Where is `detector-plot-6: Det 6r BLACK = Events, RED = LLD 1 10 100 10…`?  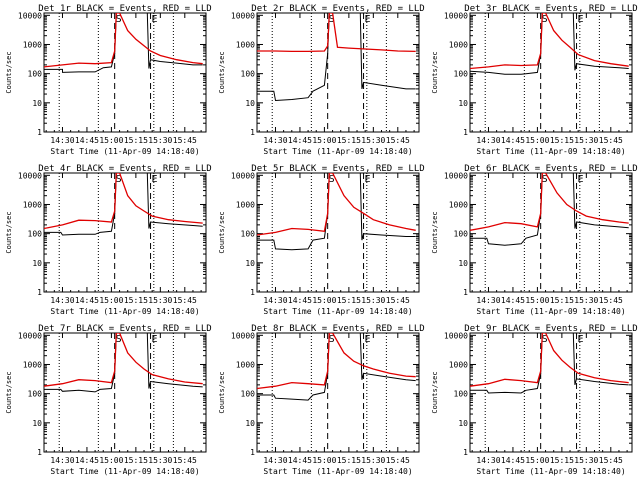
detector-plot-6: Det 6r BLACK = Events, RED = LLD 1 10 100 10… is located at coordinates (534, 240).